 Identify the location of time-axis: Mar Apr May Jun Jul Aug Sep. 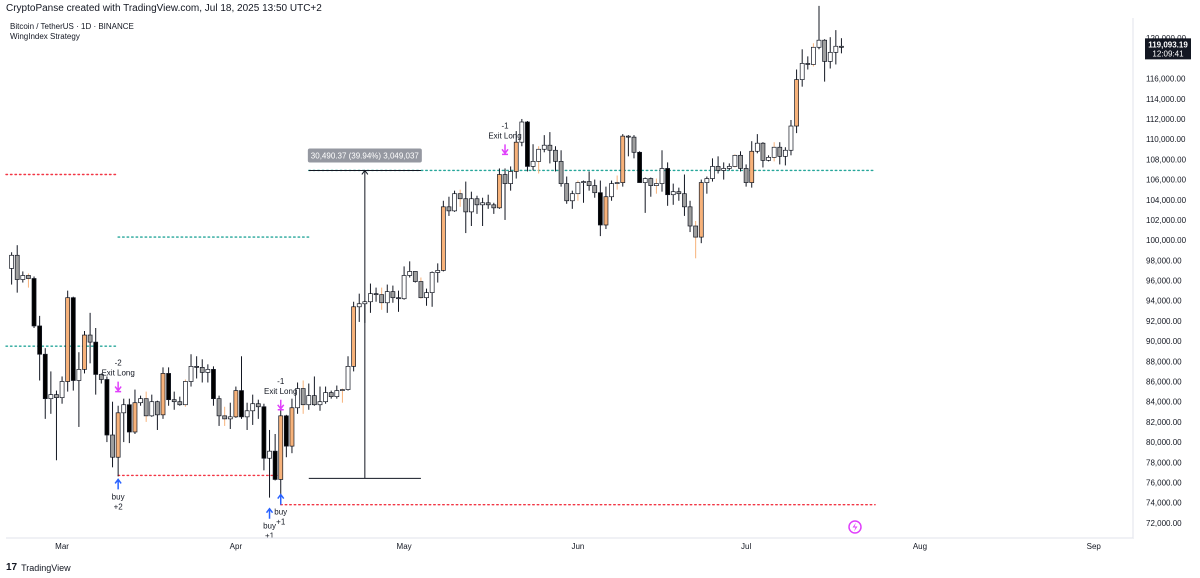
(569, 546).